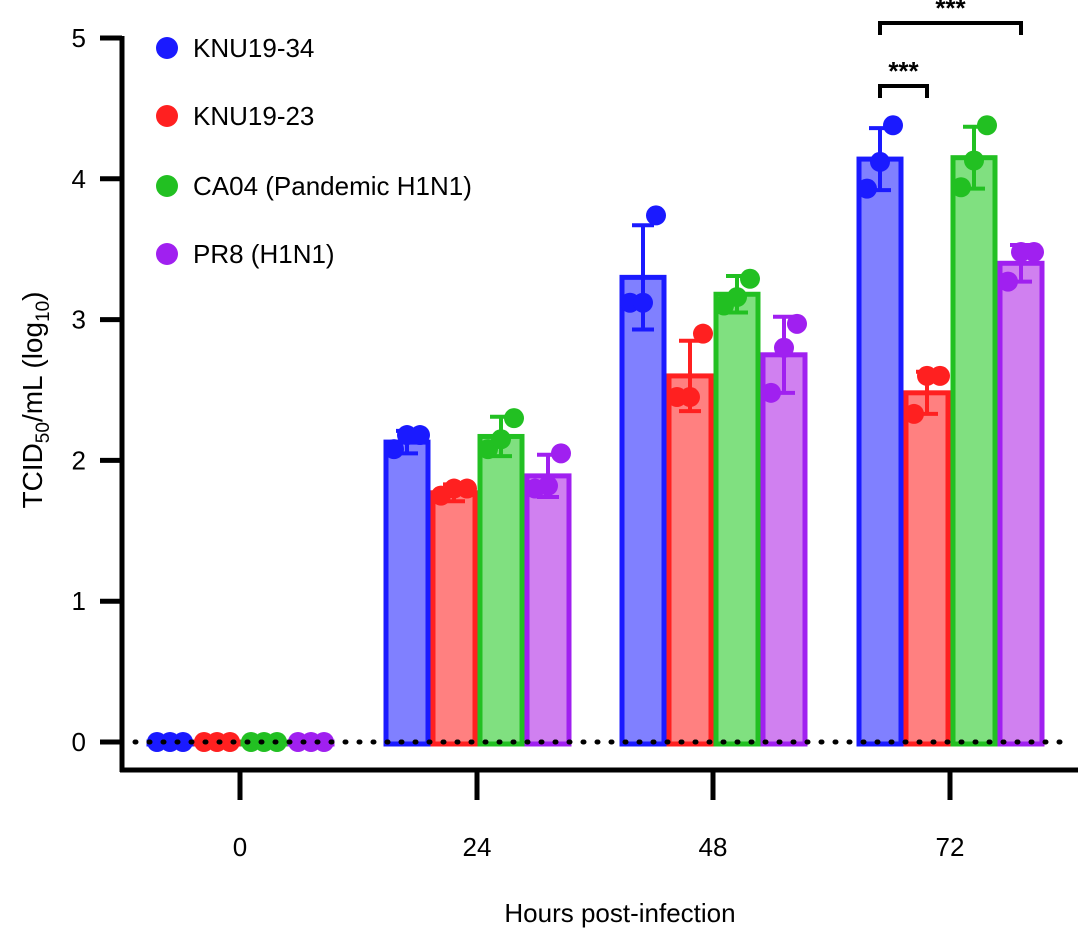 This screenshot has width=1080, height=932. I want to click on y-label-sub2: 10, so click(43, 311).